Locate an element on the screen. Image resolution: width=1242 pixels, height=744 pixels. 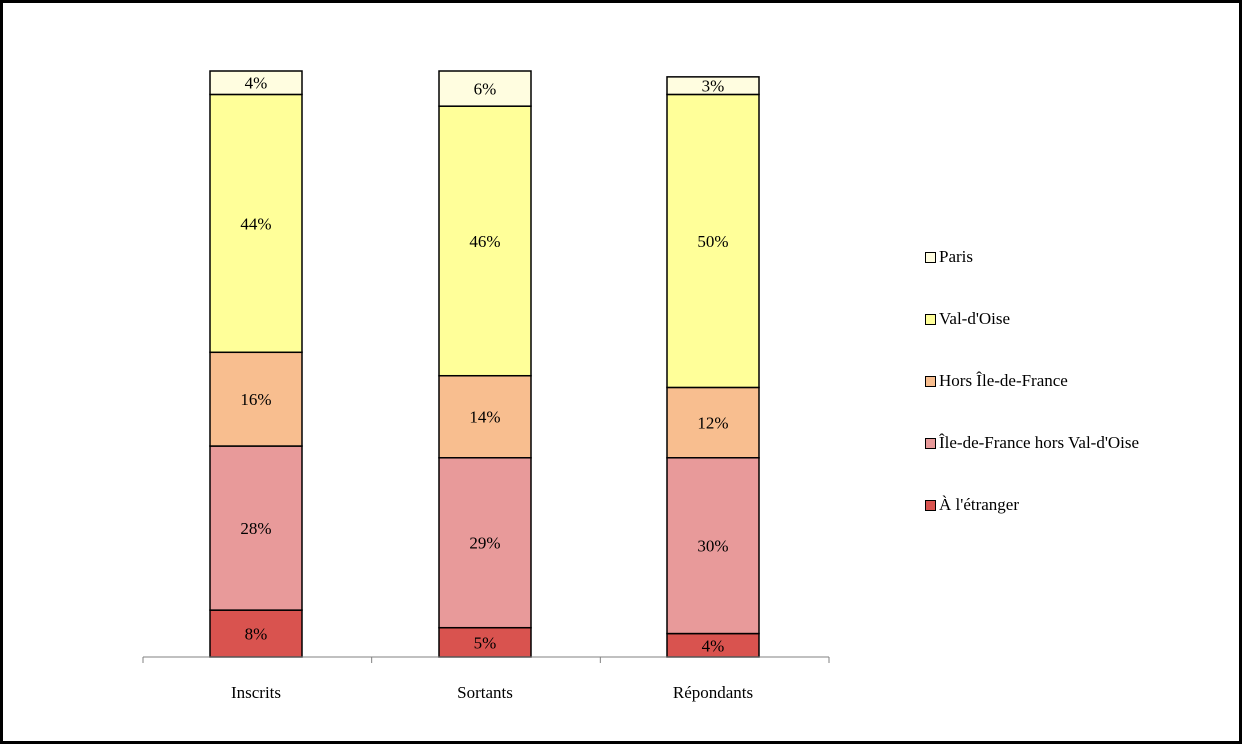
legend-item-paris: Paris is located at coordinates (1032, 257).